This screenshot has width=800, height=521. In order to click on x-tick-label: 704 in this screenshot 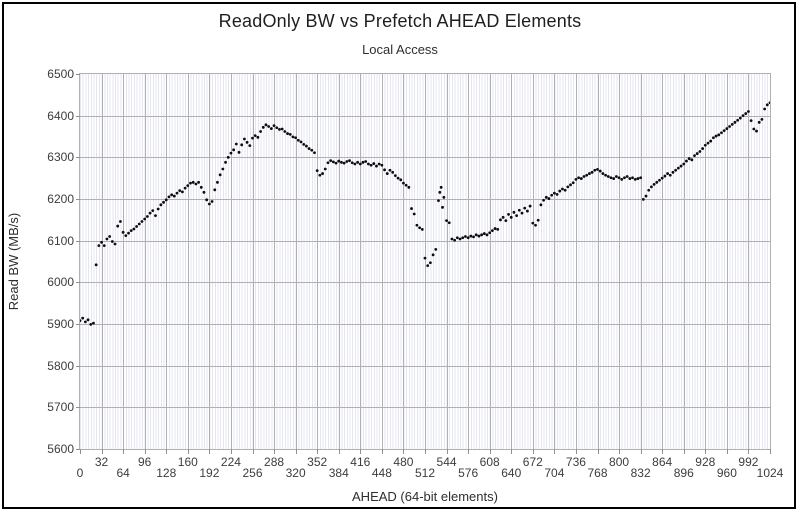, I will do `click(554, 473)`.